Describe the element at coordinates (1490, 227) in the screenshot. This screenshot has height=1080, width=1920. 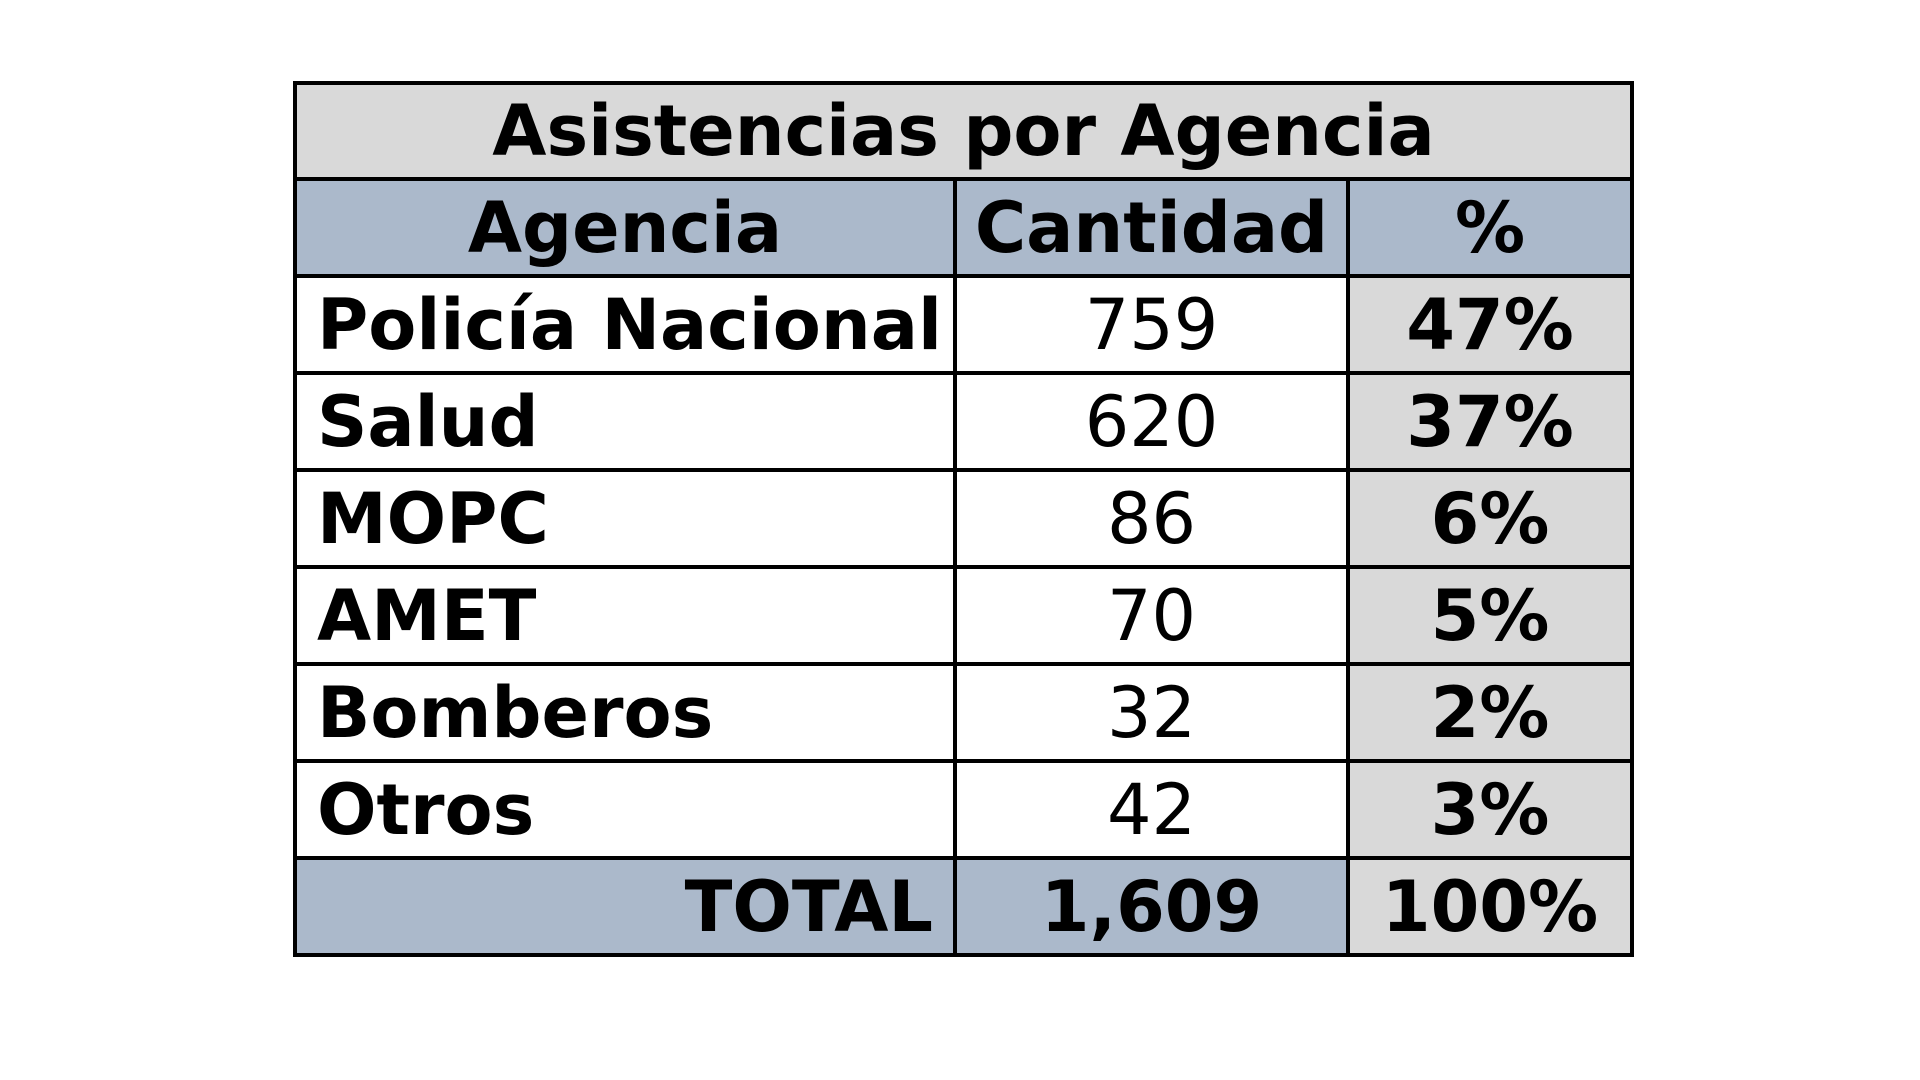
I see `column-header-porcentaje: %` at that location.